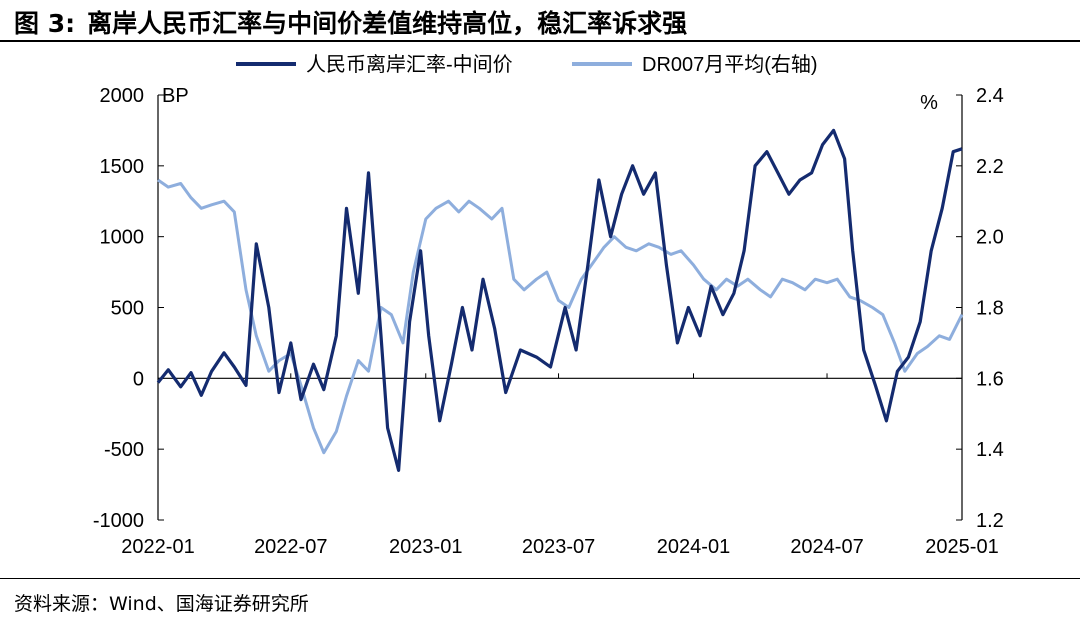  What do you see at coordinates (138, 379) in the screenshot?
I see `left-tick-label: 0` at bounding box center [138, 379].